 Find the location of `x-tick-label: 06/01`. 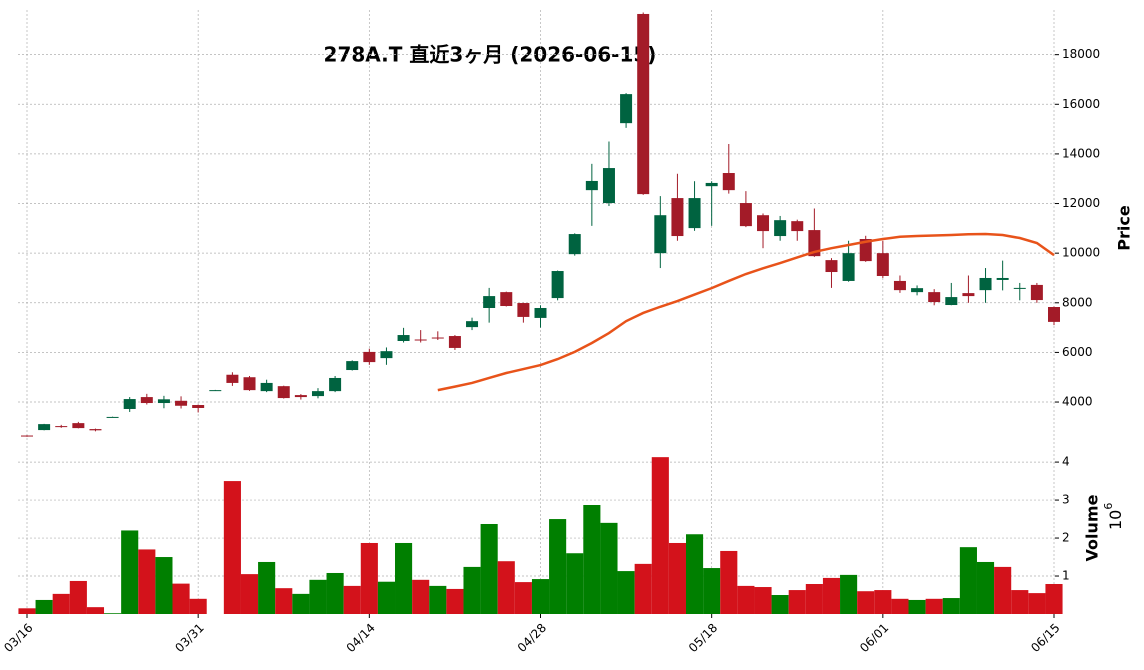

x-tick-label: 06/01 is located at coordinates (874, 638).